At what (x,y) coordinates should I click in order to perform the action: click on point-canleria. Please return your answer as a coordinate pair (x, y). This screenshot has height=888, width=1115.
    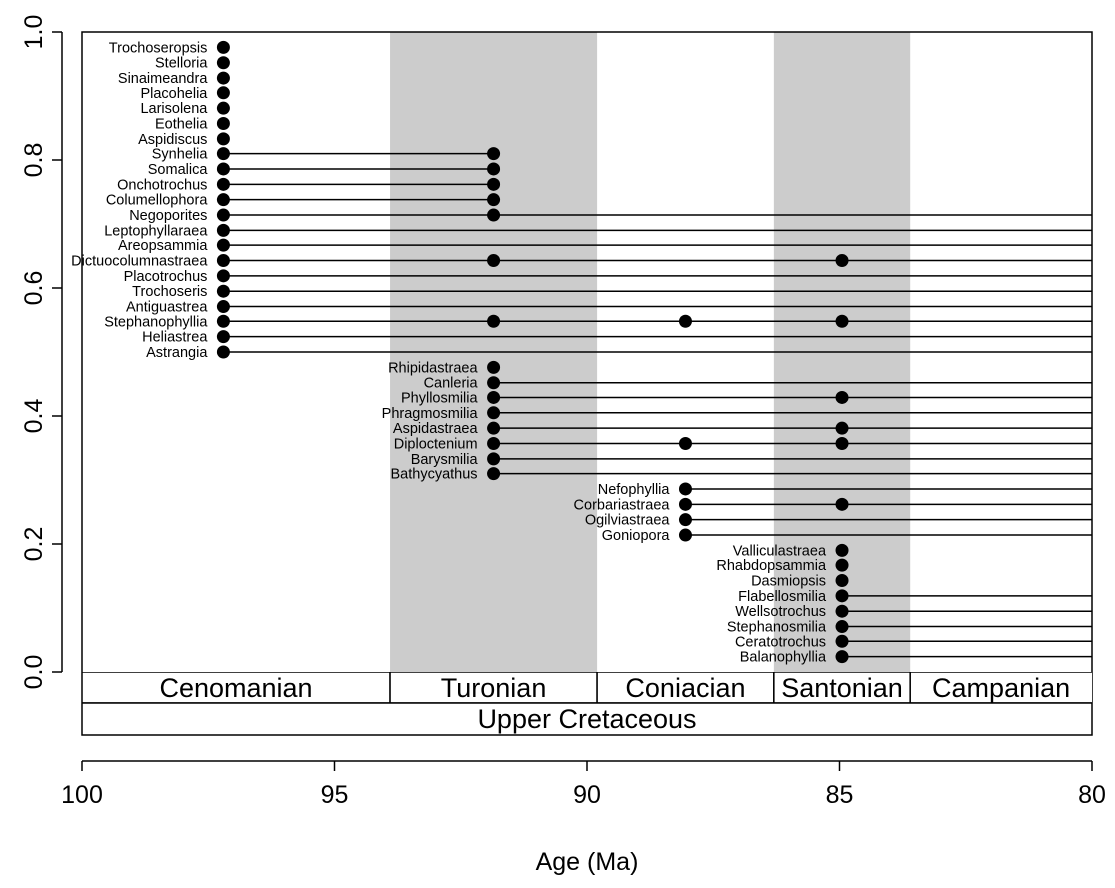
    Looking at the image, I should click on (494, 383).